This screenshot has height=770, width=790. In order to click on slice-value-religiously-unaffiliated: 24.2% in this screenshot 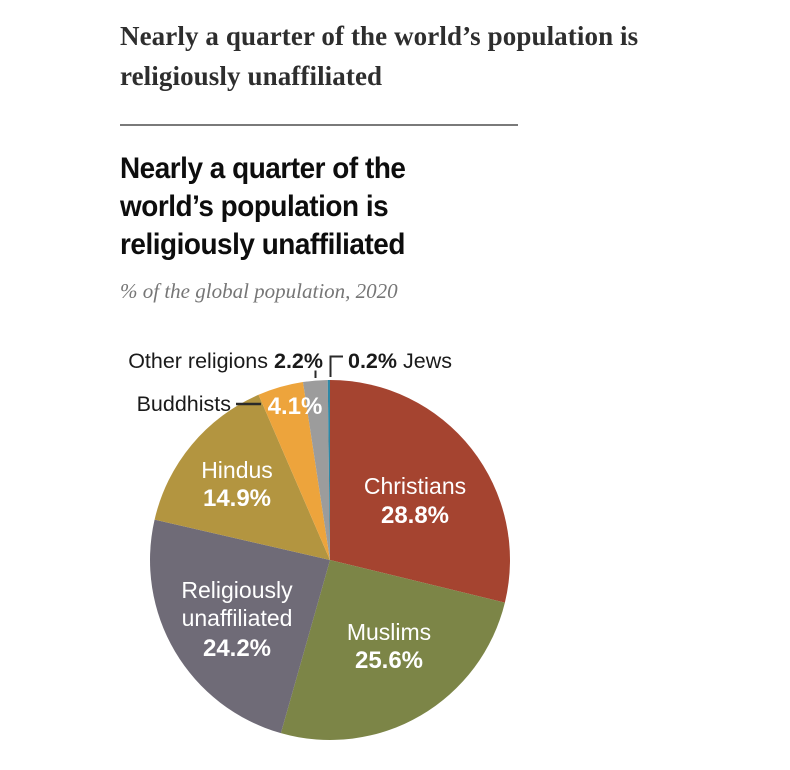, I will do `click(237, 648)`.